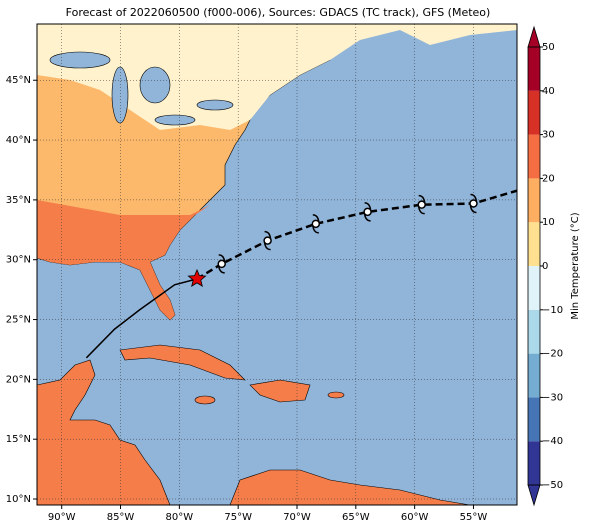 The width and height of the screenshot is (592, 529). I want to click on x-tick-label: 75°W, so click(238, 517).